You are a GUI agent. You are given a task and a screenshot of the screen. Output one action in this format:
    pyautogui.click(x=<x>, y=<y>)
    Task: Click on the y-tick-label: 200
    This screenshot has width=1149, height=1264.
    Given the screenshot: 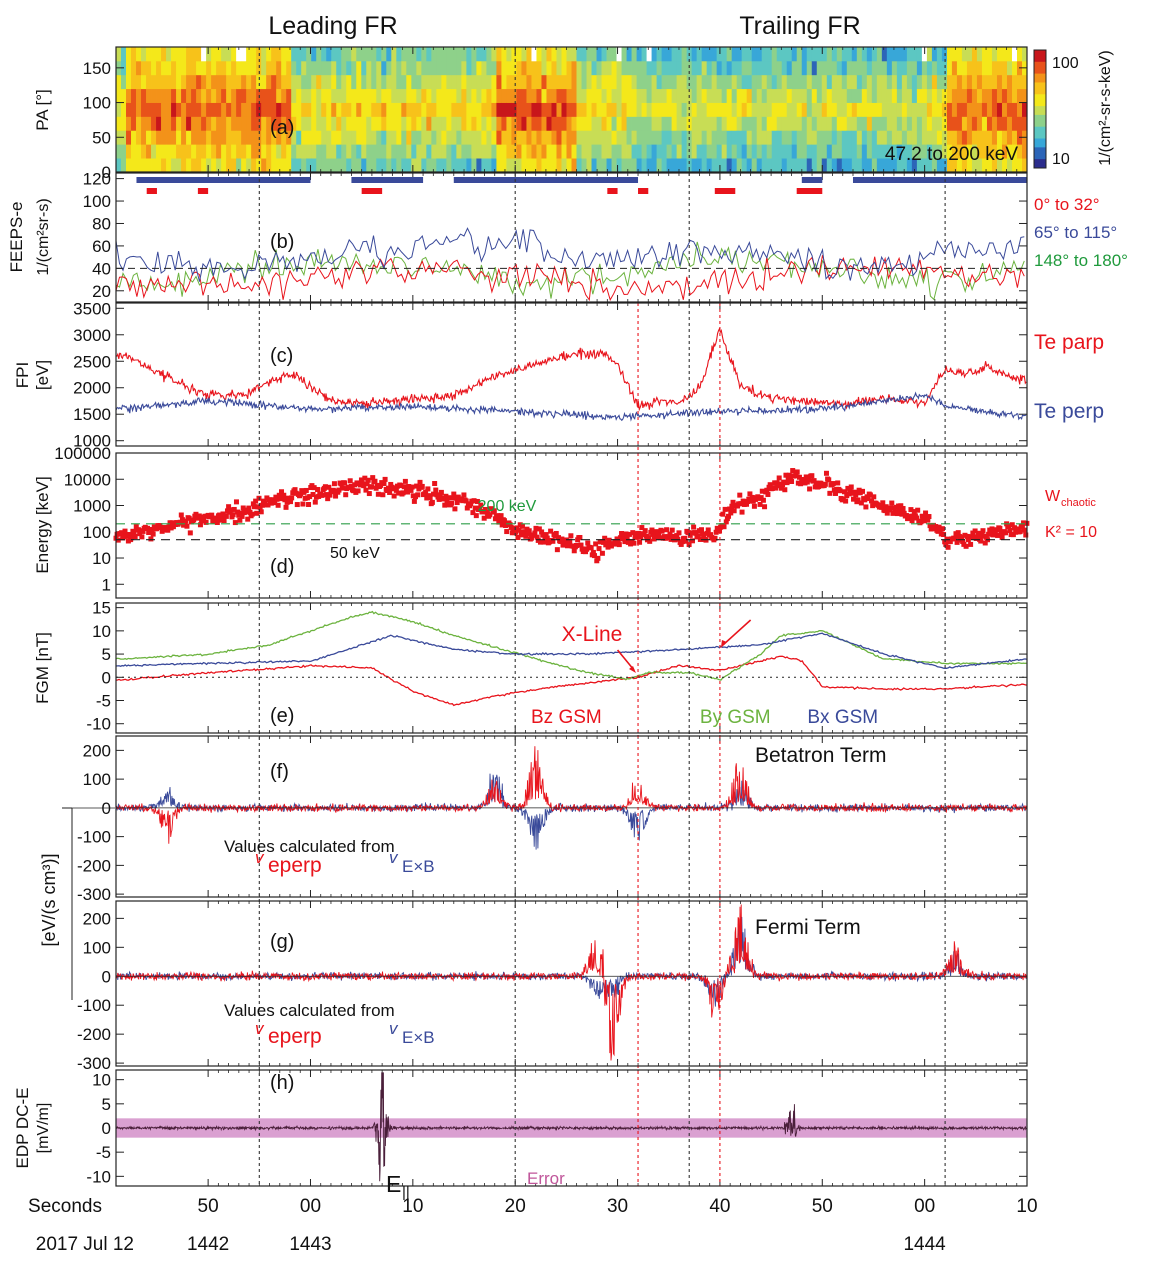 What is the action you would take?
    pyautogui.click(x=97, y=918)
    